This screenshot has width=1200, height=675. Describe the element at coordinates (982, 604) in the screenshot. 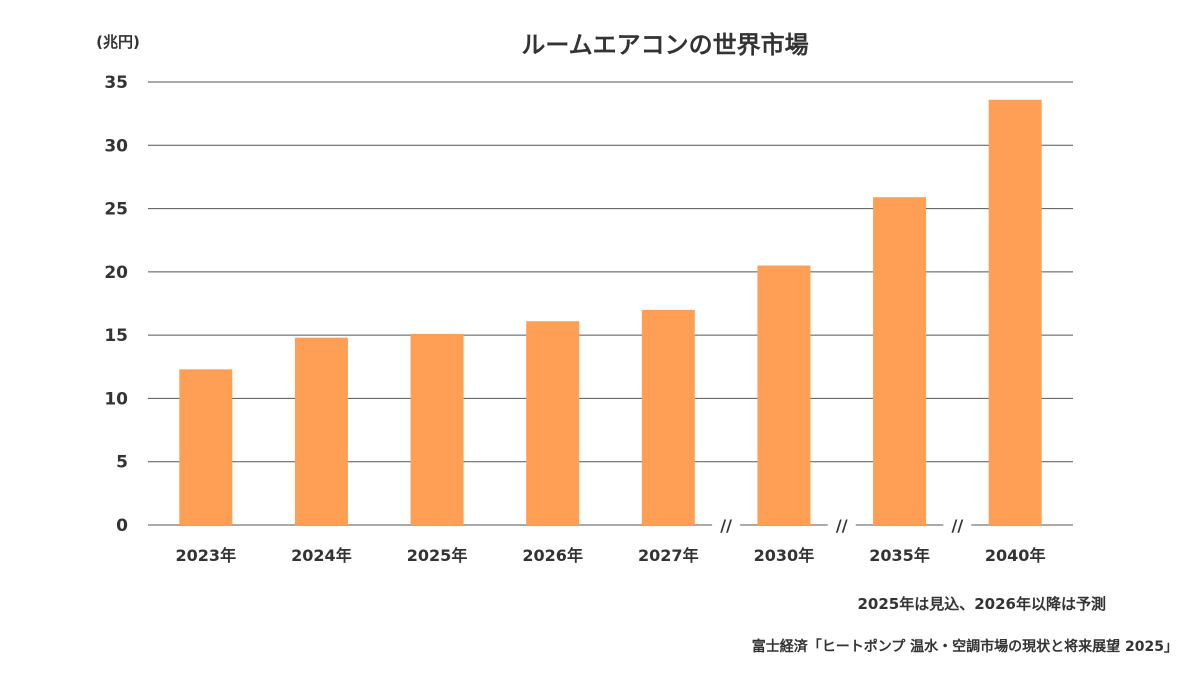

I see `forecast-note: 2025年は見込、2026年以降は予測` at that location.